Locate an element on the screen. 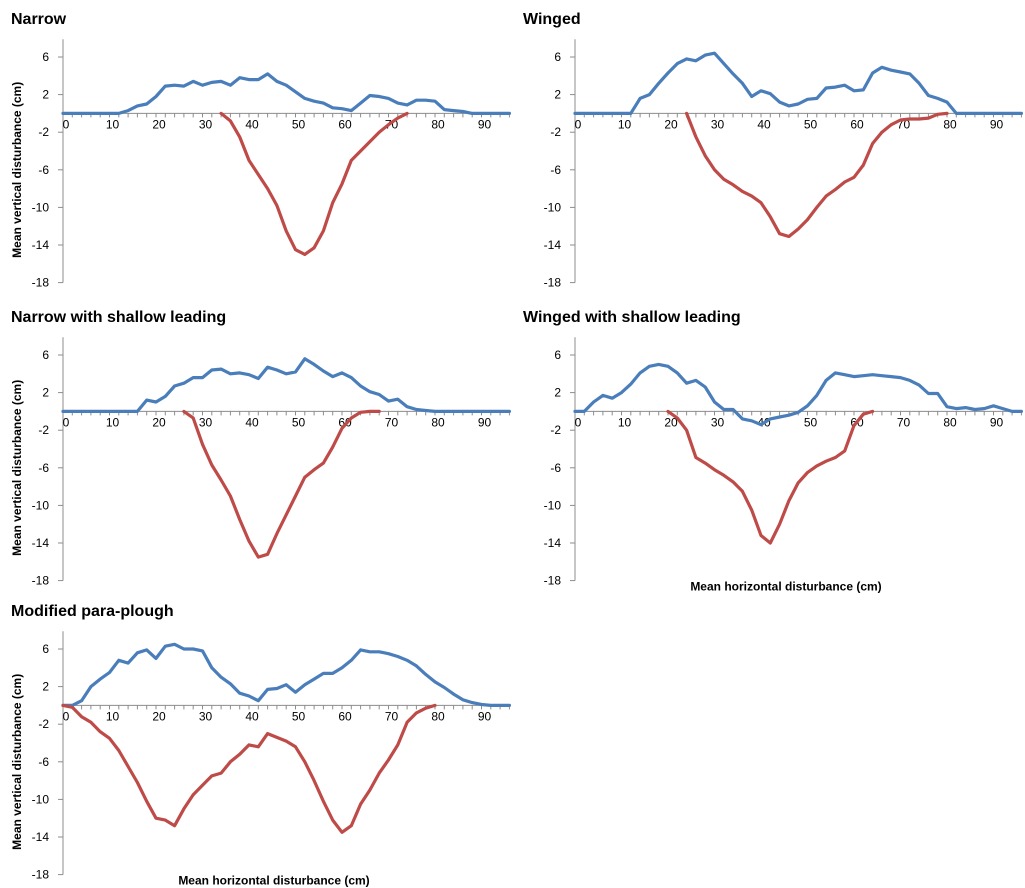  chart-title: Narrow is located at coordinates (39, 19).